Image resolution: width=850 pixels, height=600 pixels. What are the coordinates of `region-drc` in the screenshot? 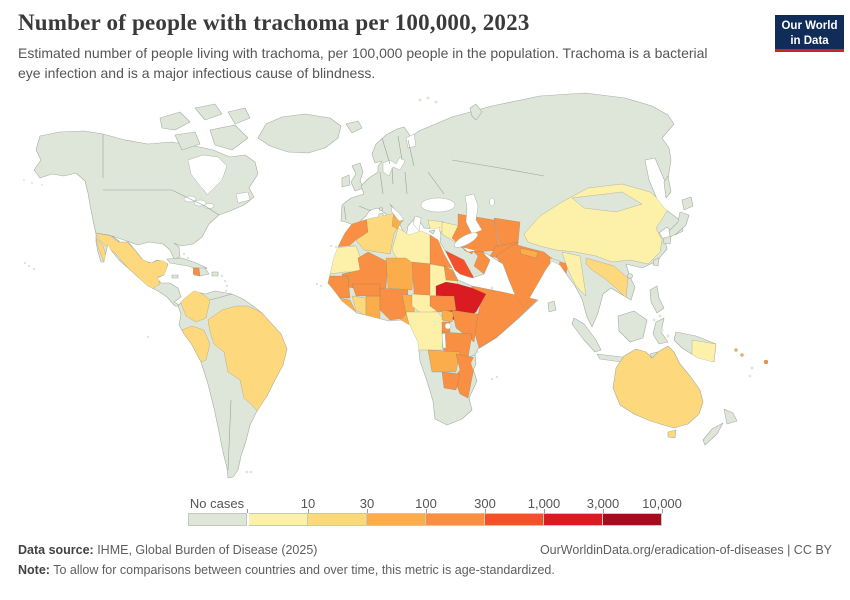 It's located at (425, 331).